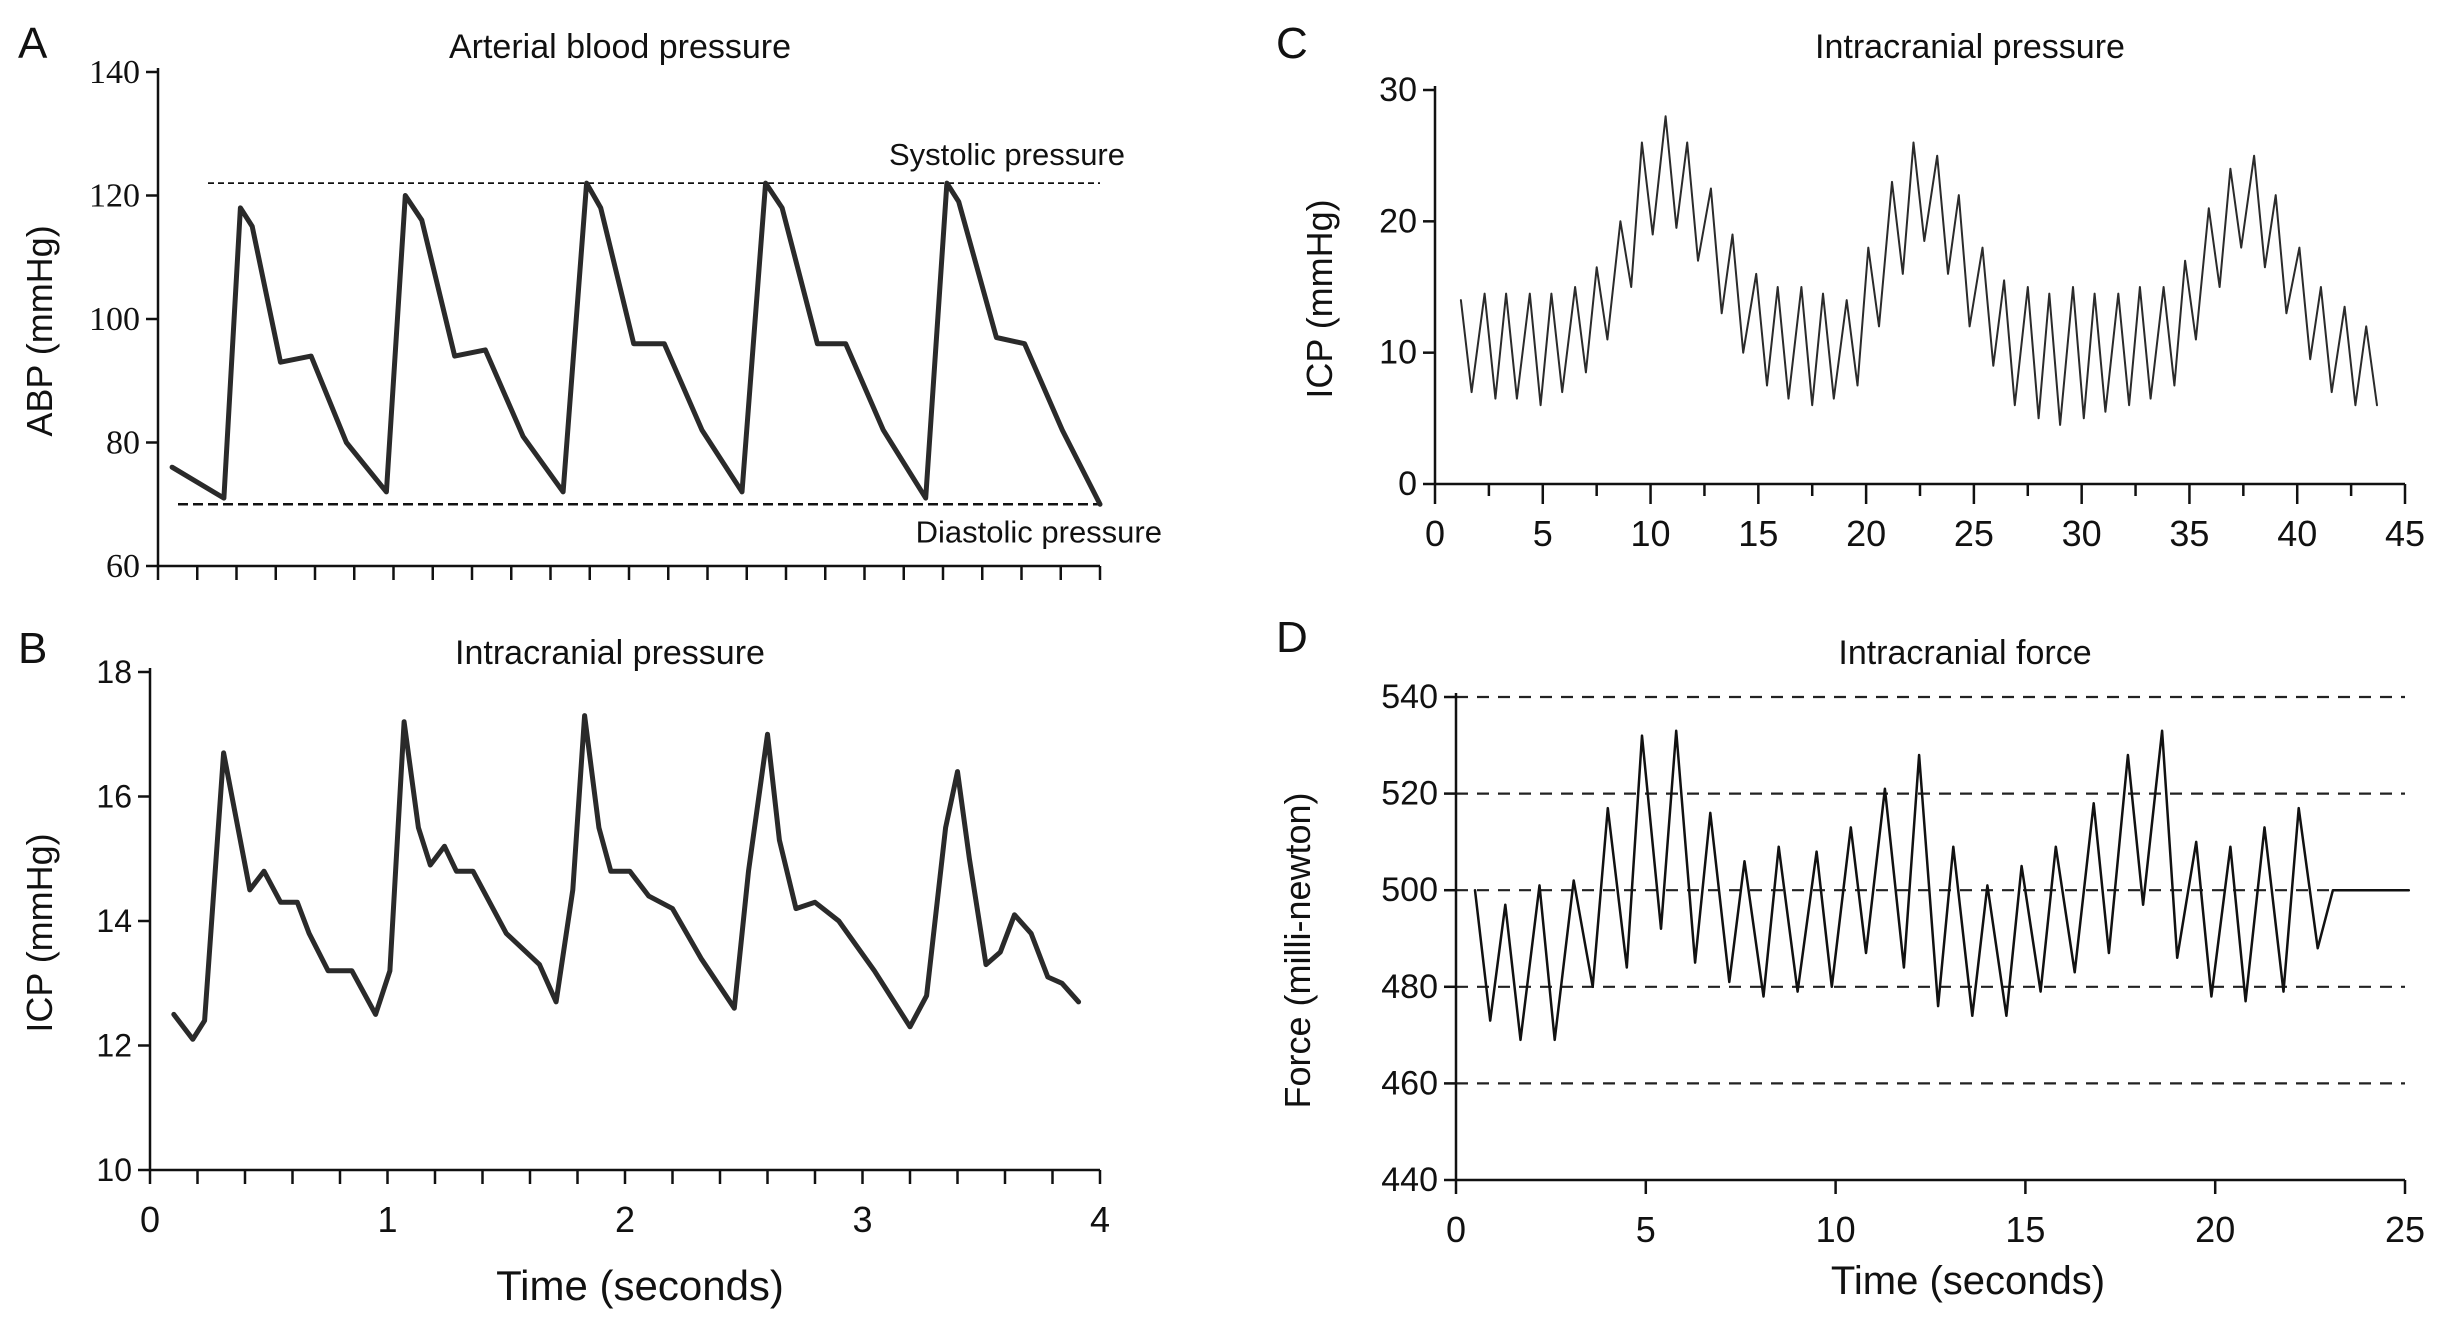 The image size is (2440, 1322). I want to click on x-tick-label: 30, so click(2082, 533).